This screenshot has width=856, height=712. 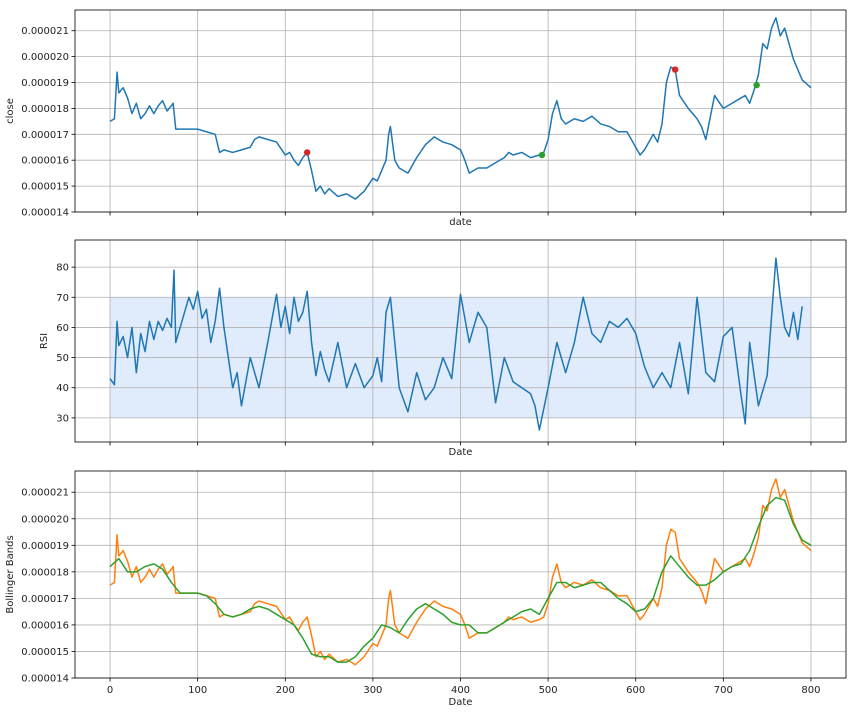 I want to click on y-axis-label: Bollinger Bands, so click(x=10, y=574).